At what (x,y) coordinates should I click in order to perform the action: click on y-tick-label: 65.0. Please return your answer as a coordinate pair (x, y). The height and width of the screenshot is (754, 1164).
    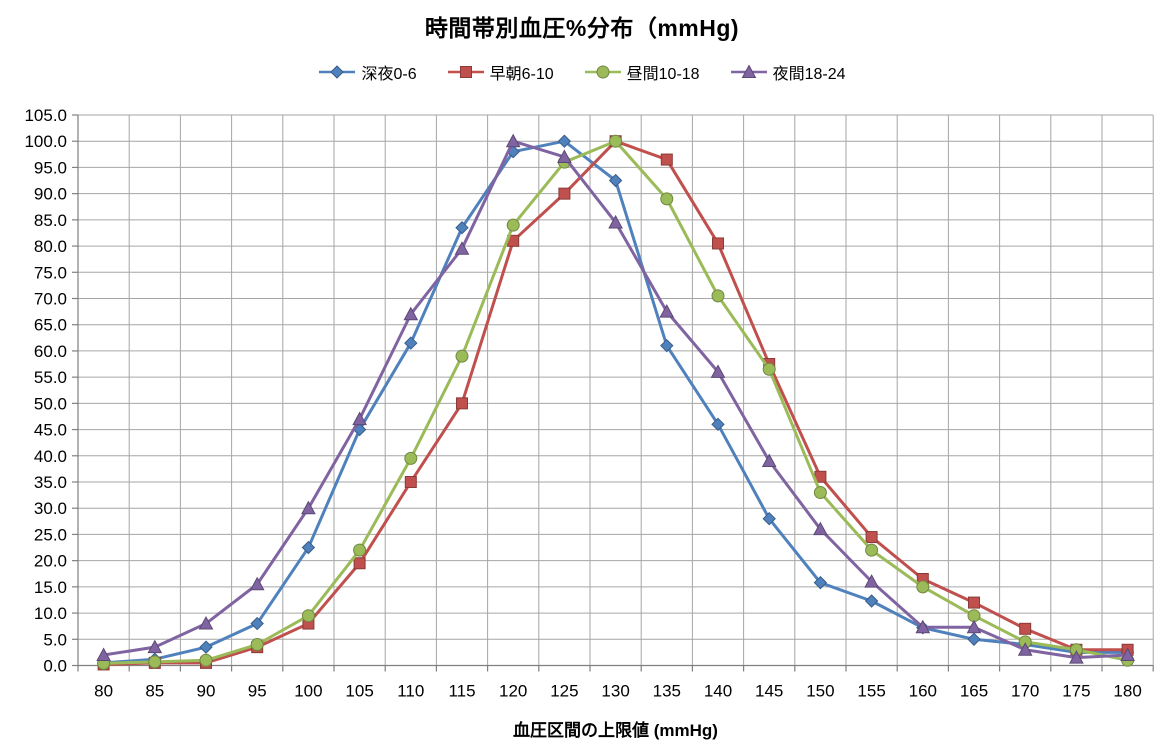
    Looking at the image, I should click on (50, 325).